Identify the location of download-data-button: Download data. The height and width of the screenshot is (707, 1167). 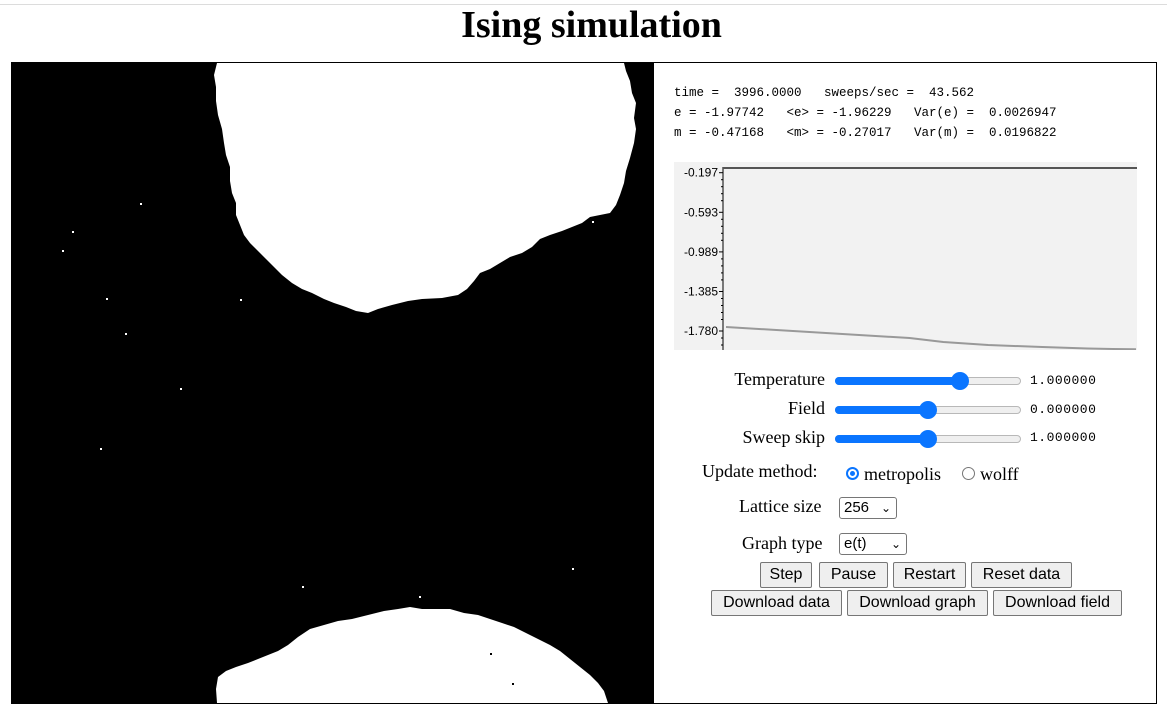
(776, 603).